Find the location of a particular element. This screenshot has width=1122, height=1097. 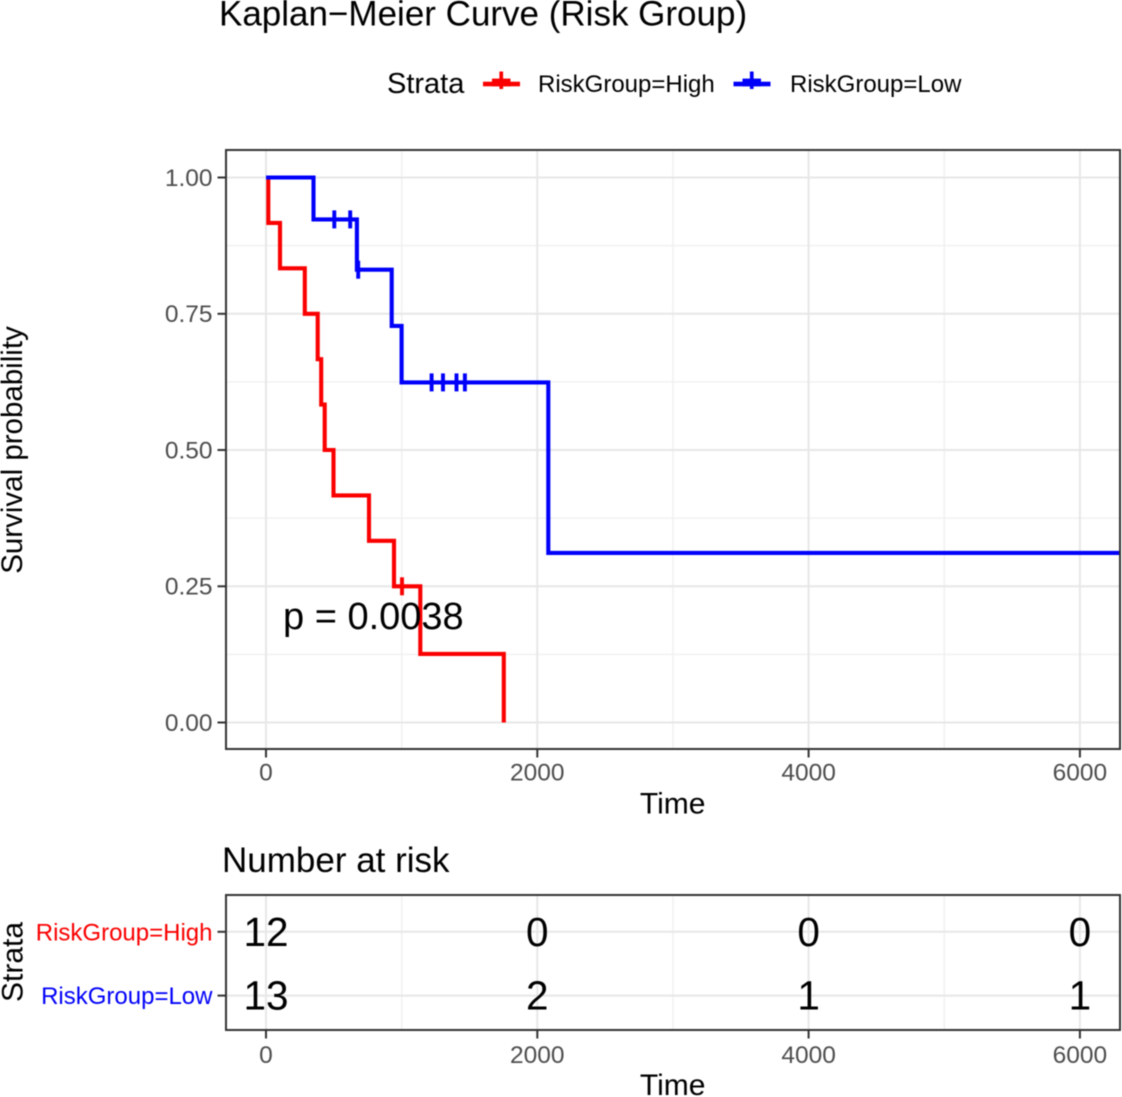

svg-text: 12 is located at coordinates (265, 932).